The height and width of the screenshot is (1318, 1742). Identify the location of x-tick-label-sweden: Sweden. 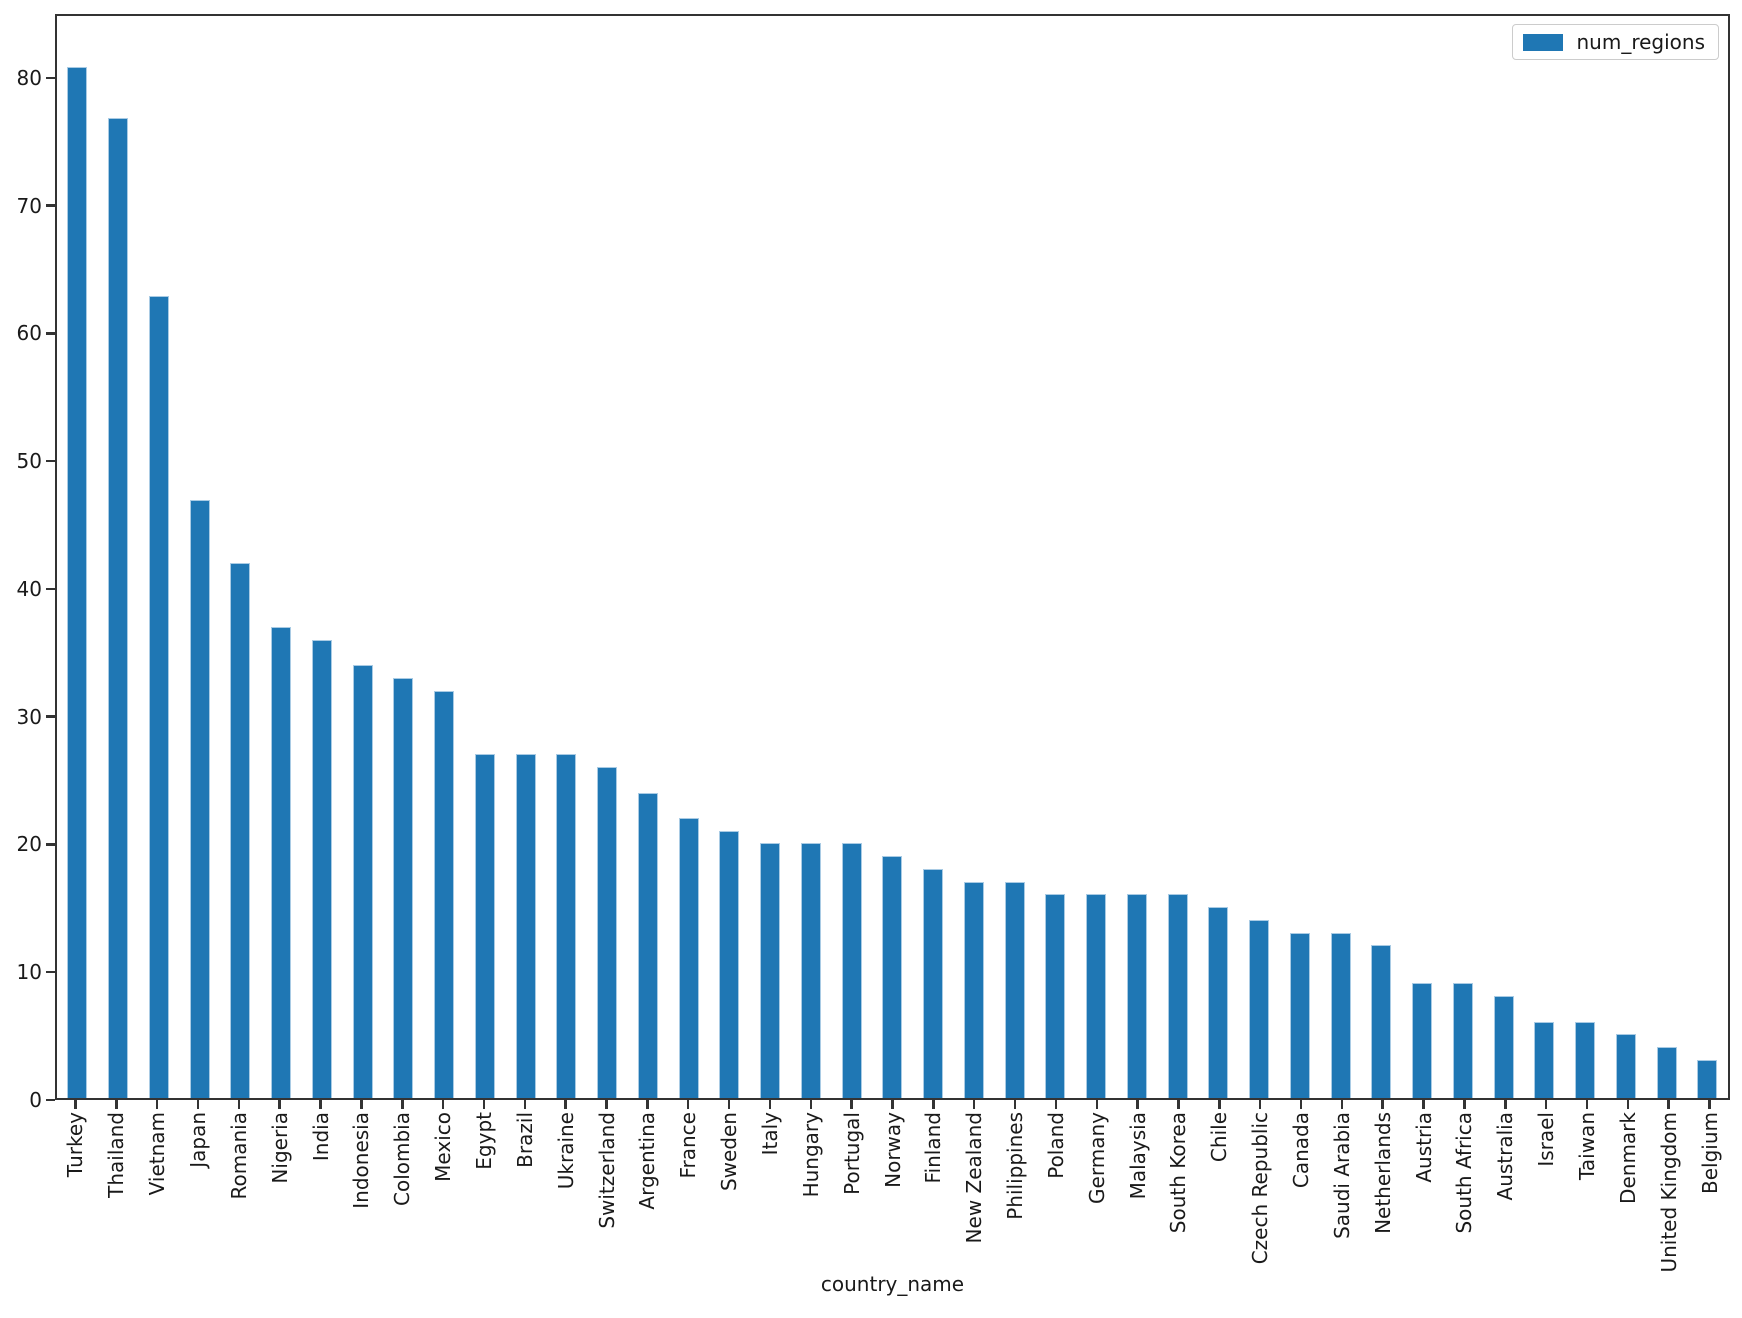
(729, 1151).